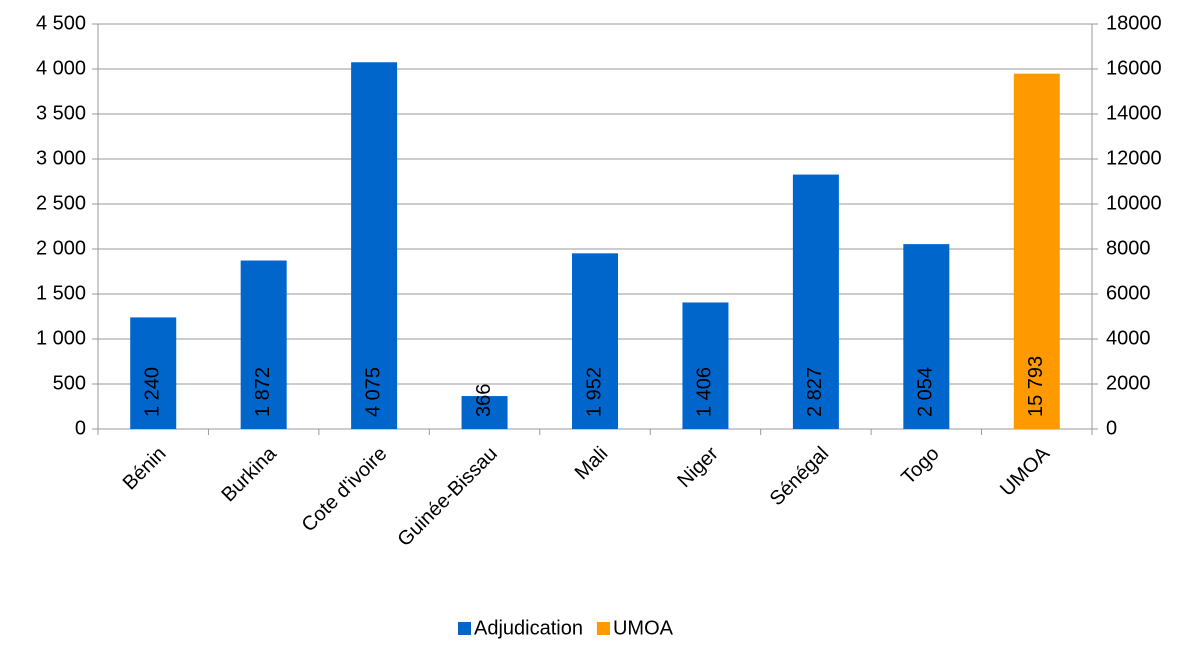 The image size is (1189, 646). What do you see at coordinates (594, 392) in the screenshot?
I see `data-label: 1 952` at bounding box center [594, 392].